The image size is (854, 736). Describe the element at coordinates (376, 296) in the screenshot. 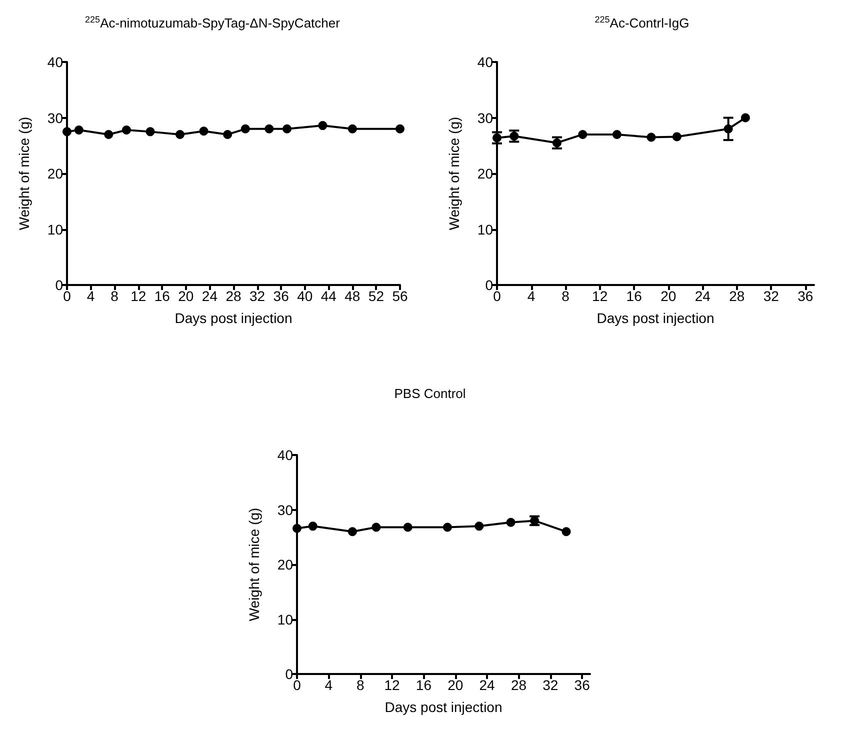

I see `x-tick-label: 52` at that location.